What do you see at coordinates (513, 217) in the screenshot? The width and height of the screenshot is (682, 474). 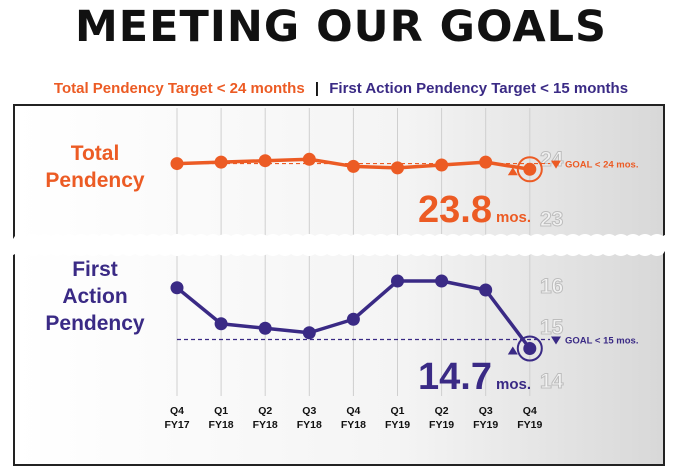 I see `total-pendency-callout-unit: mos.` at bounding box center [513, 217].